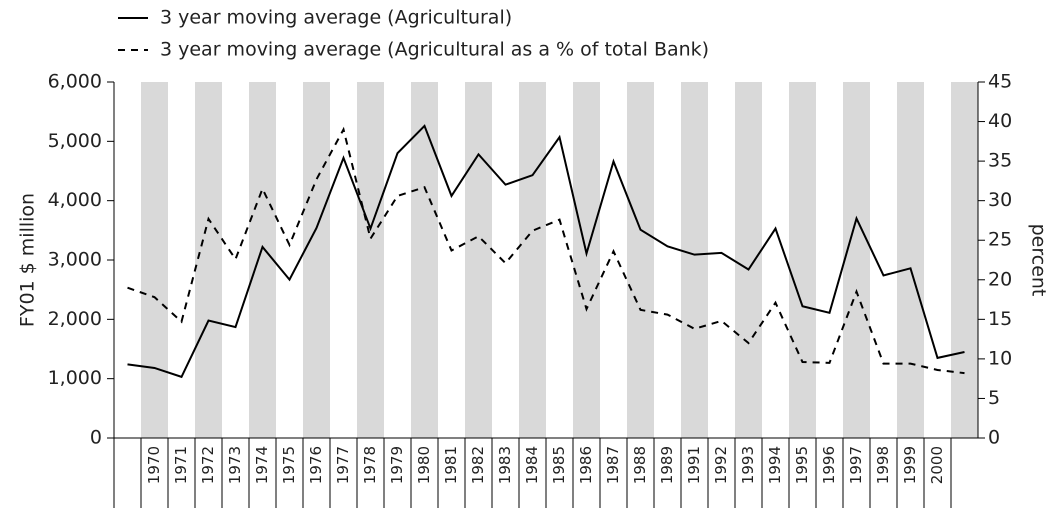 Image resolution: width=1053 pixels, height=513 pixels. I want to click on x-tick-label: 1995, so click(802, 465).